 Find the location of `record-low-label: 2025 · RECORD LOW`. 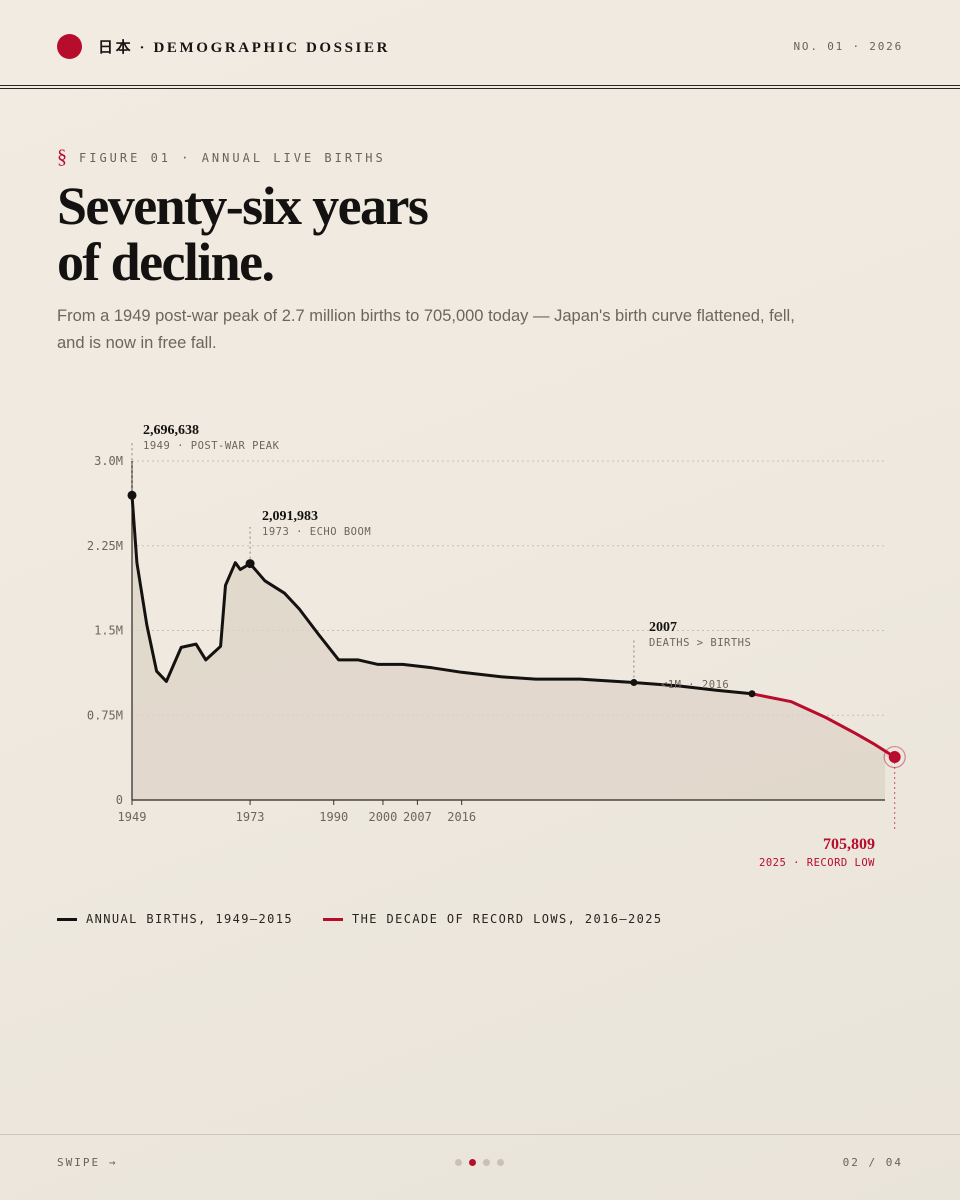

record-low-label: 2025 · RECORD LOW is located at coordinates (817, 863).